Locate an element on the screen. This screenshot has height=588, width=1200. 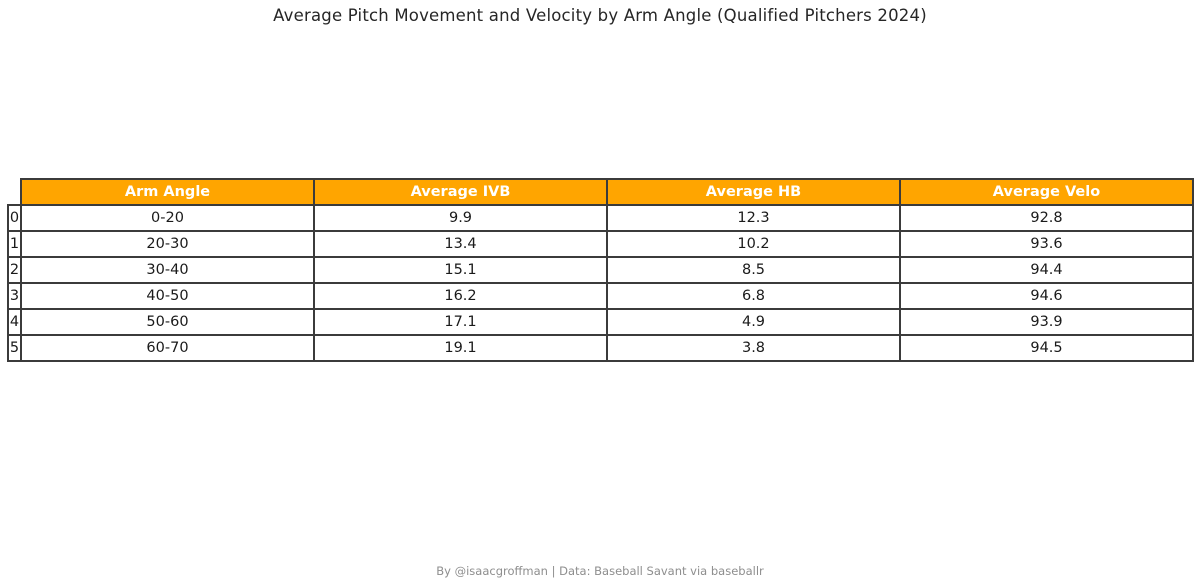
col-header-arm-angle: Arm Angle is located at coordinates (167, 192).